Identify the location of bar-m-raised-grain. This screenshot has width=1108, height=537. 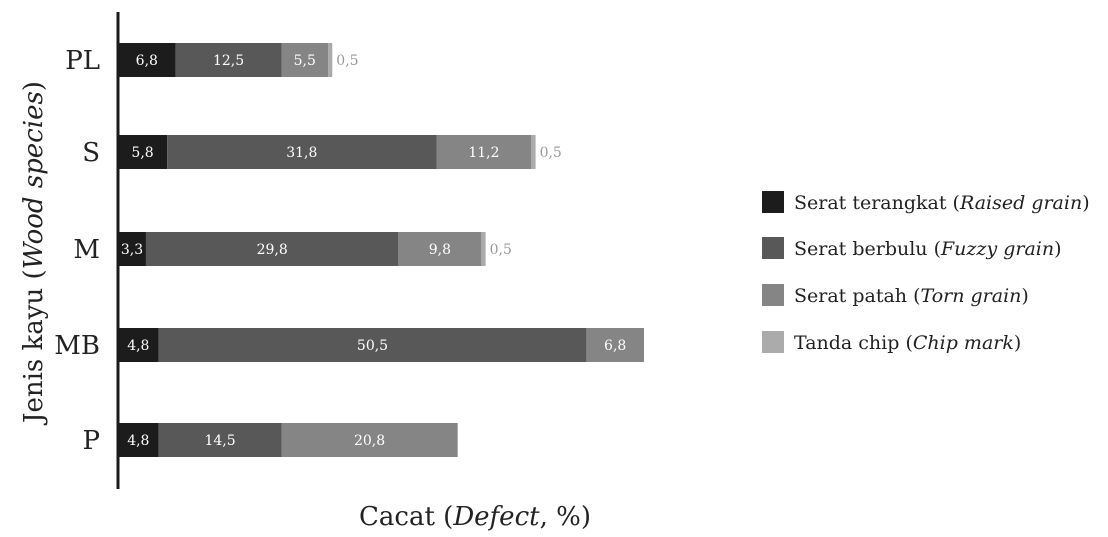
(132, 249).